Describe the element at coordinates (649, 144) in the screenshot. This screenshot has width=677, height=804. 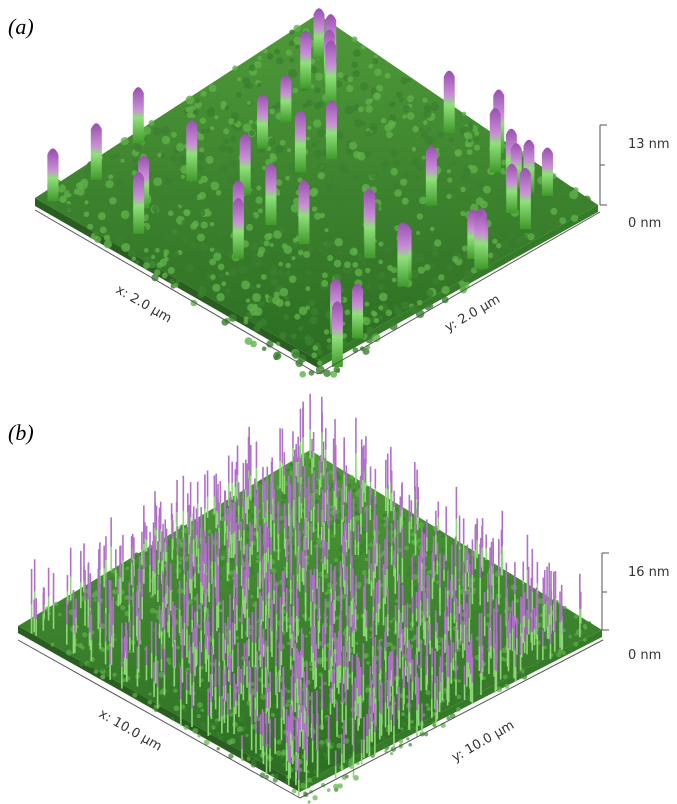
I see `z-top-label: 13 nm` at that location.